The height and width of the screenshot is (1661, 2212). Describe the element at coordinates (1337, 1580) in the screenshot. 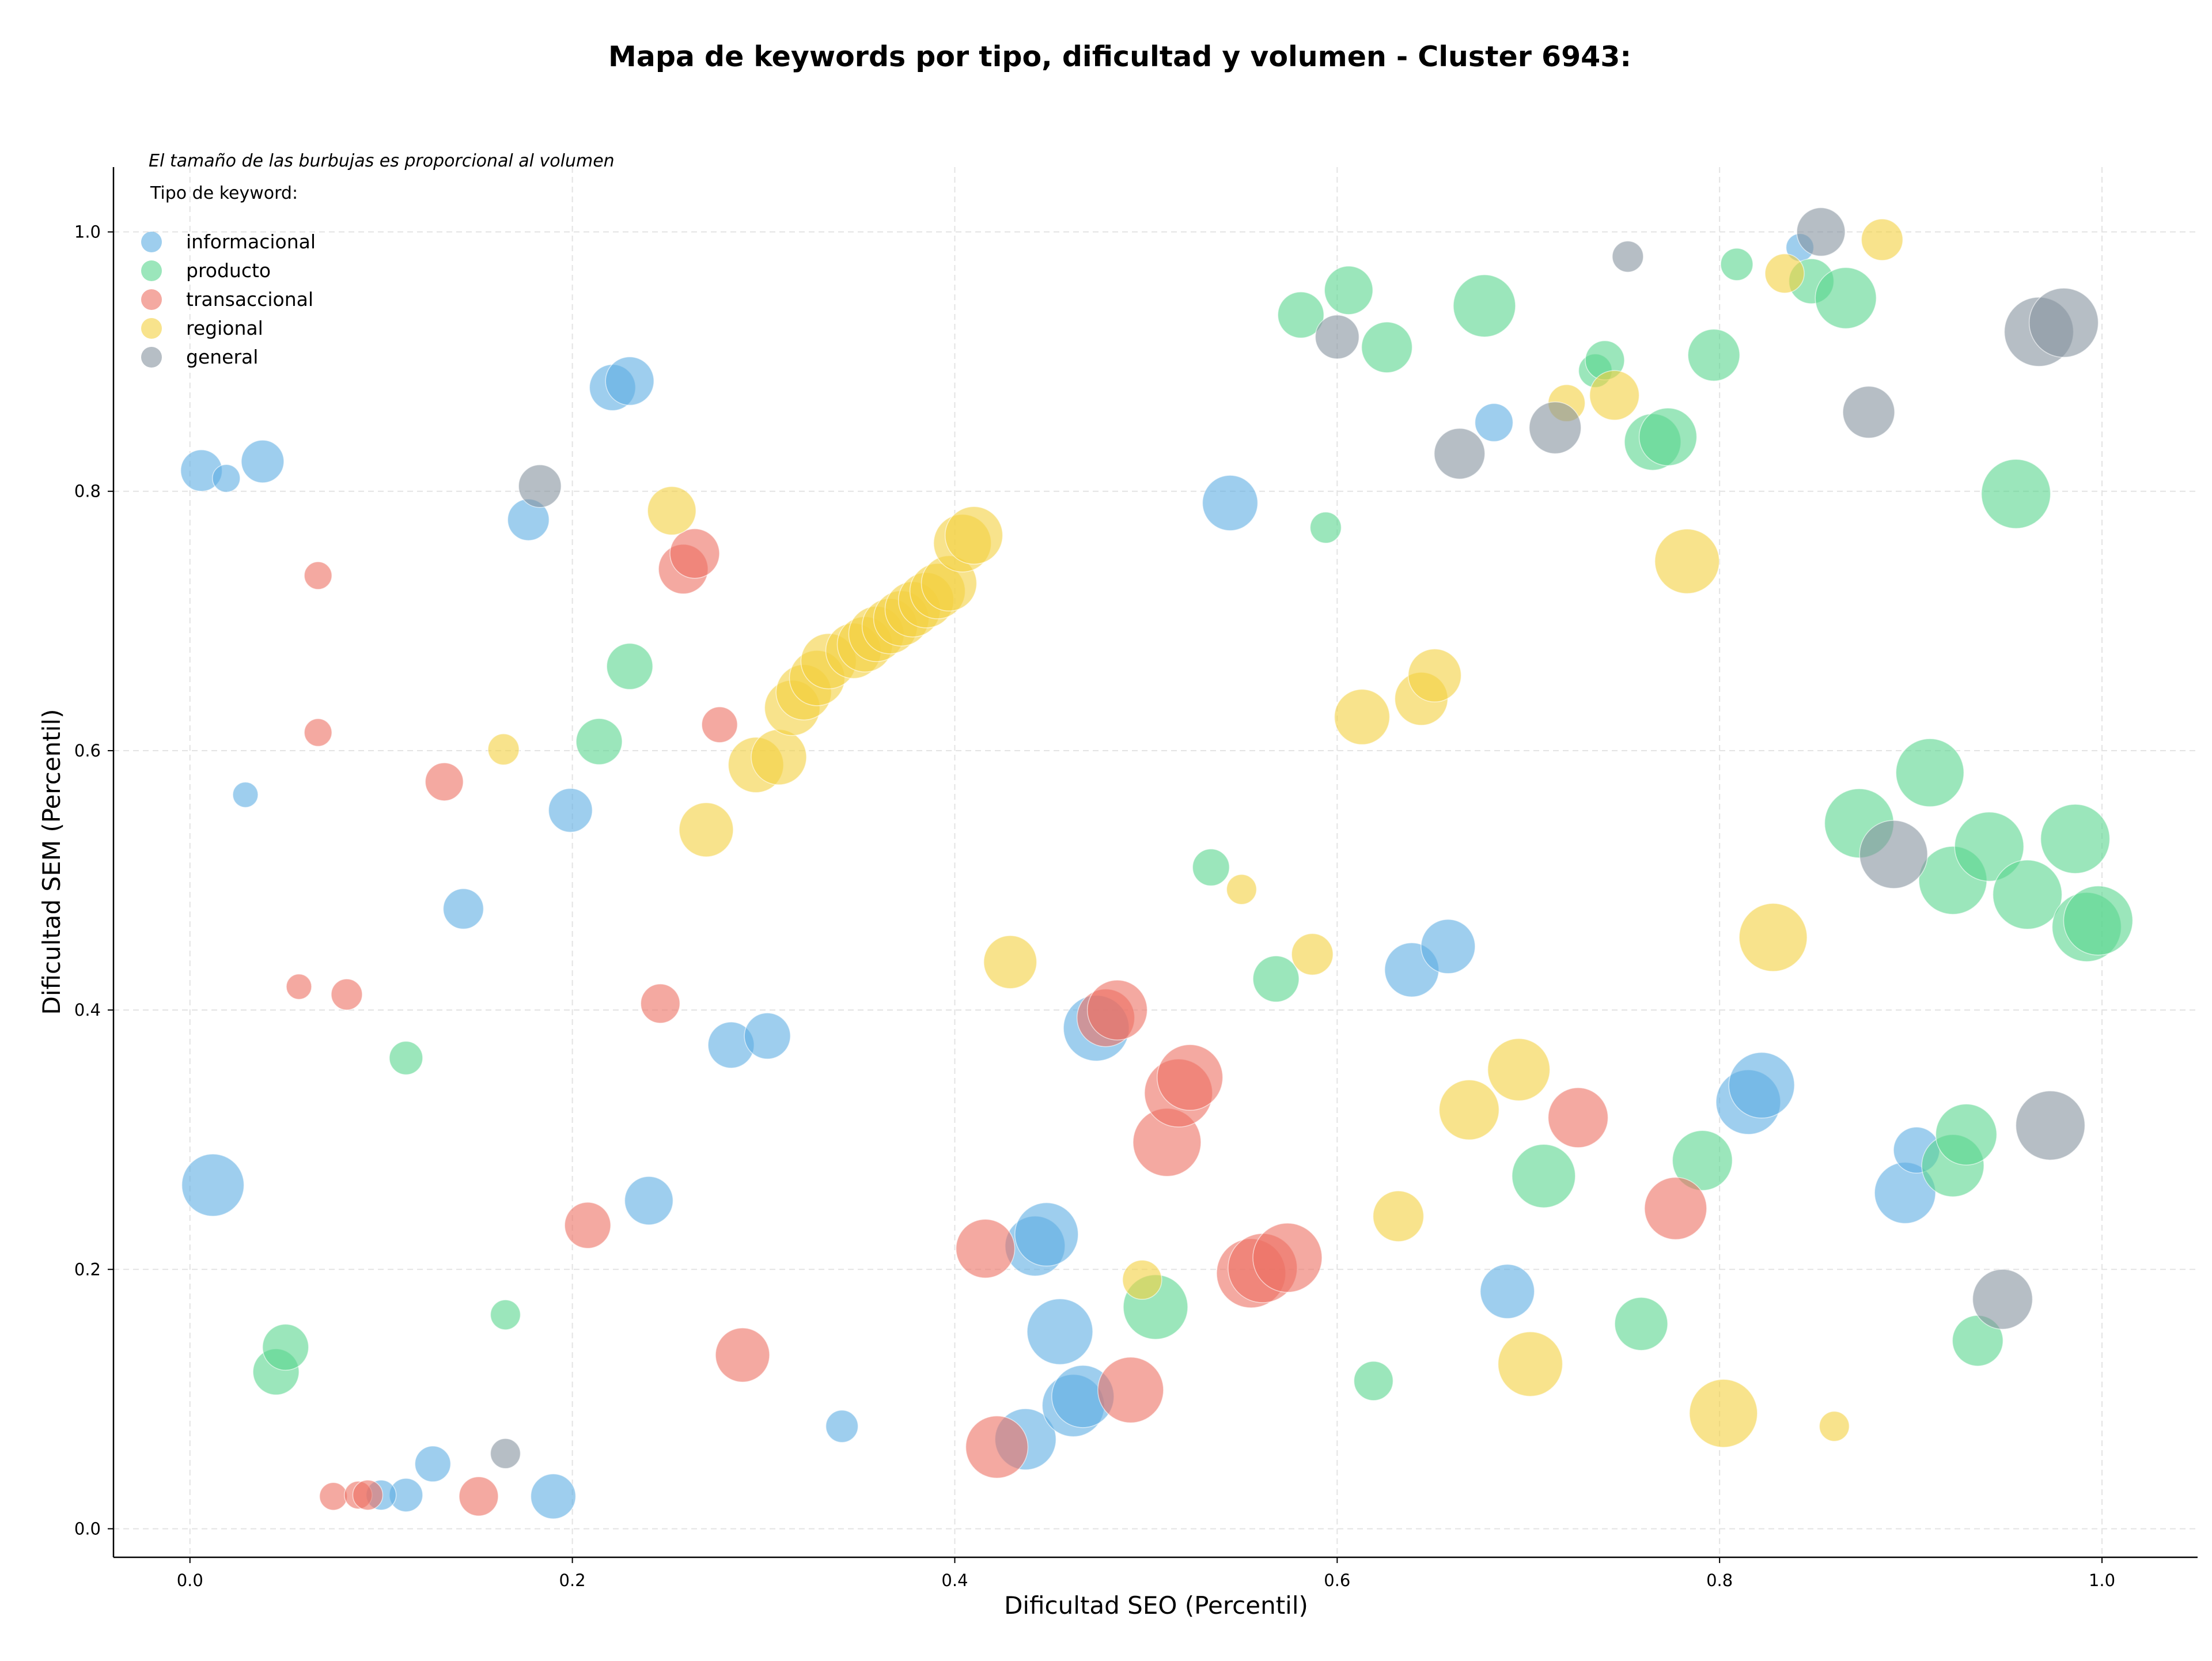

I see `x-tick-label: 0.6` at that location.